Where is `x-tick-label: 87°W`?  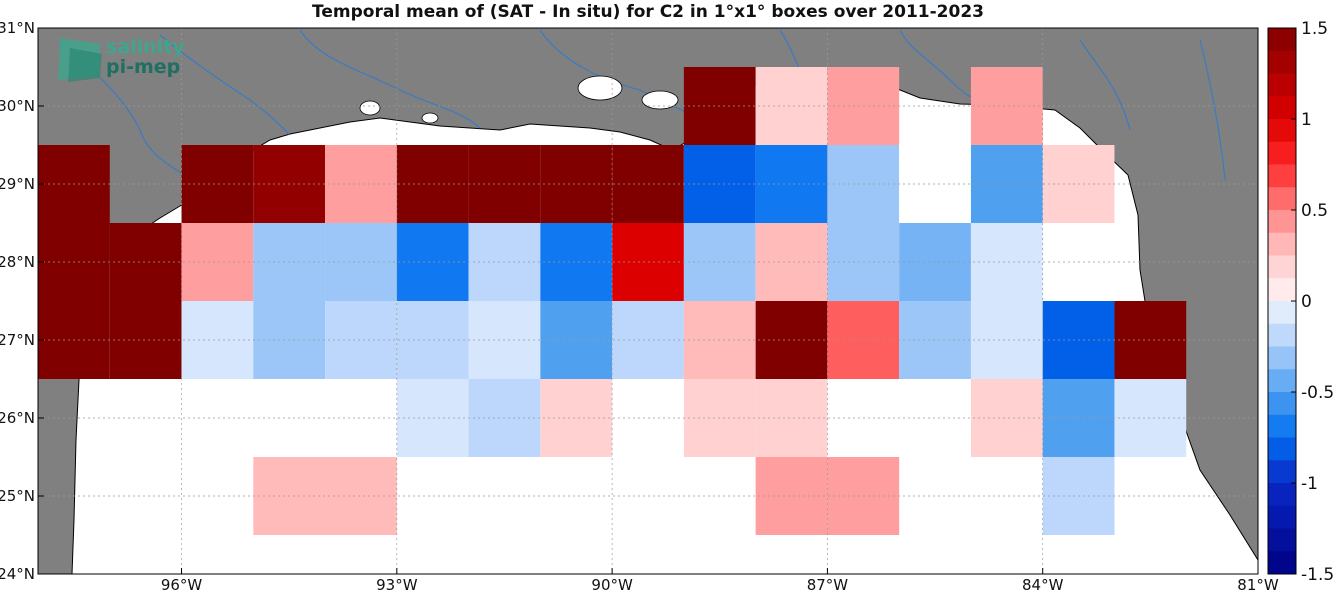
x-tick-label: 87°W is located at coordinates (828, 585).